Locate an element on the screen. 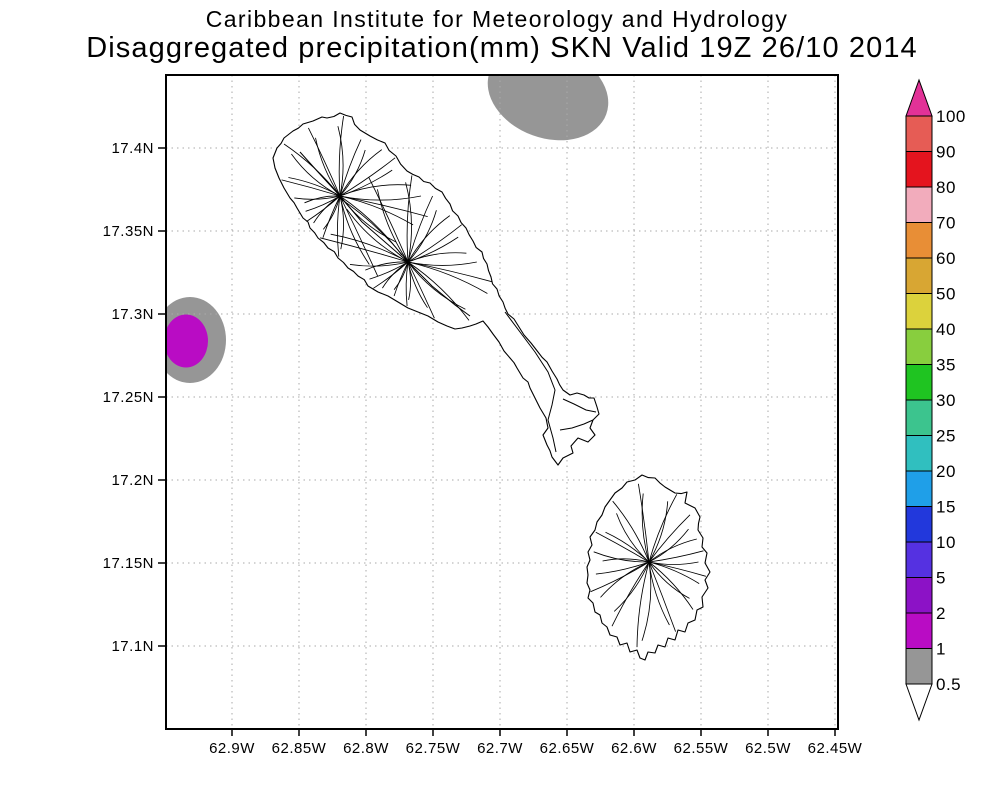 This screenshot has height=800, width=1000. colorbar-tick-label: 60 is located at coordinates (946, 258).